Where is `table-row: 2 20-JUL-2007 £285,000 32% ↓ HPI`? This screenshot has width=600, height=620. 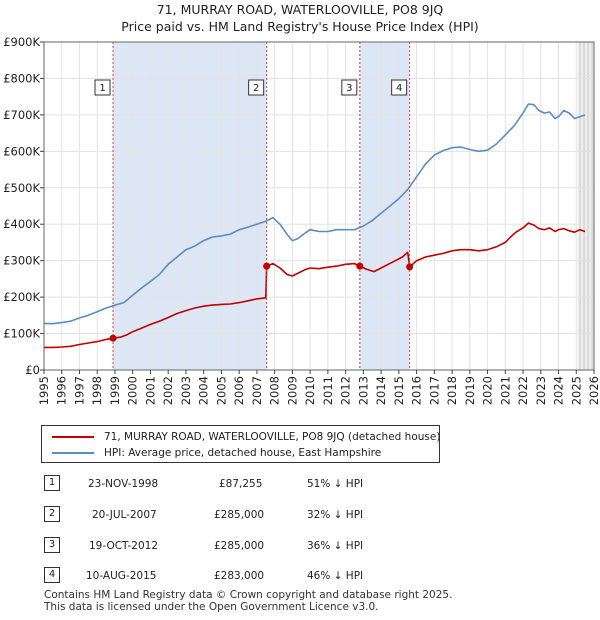
table-row: 2 20-JUL-2007 £285,000 32% ↓ HPI is located at coordinates (244, 516).